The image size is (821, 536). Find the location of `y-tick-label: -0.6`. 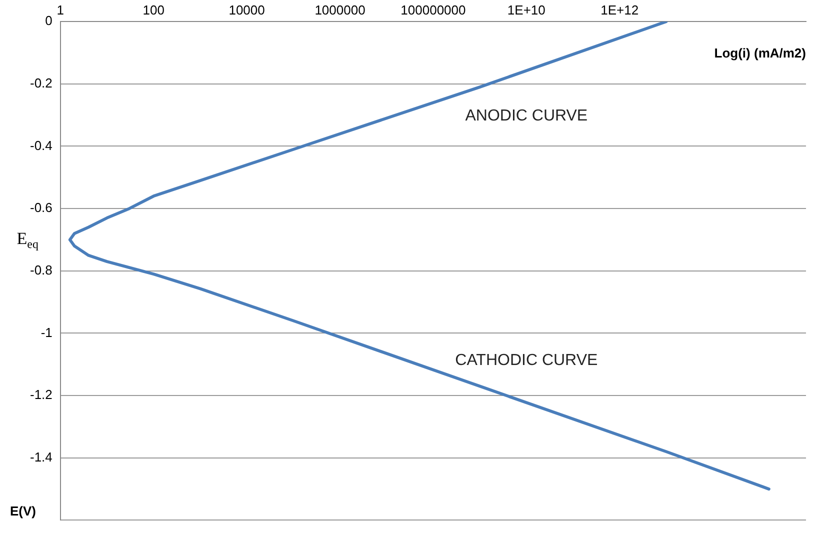

y-tick-label: -0.6 is located at coordinates (41, 208).